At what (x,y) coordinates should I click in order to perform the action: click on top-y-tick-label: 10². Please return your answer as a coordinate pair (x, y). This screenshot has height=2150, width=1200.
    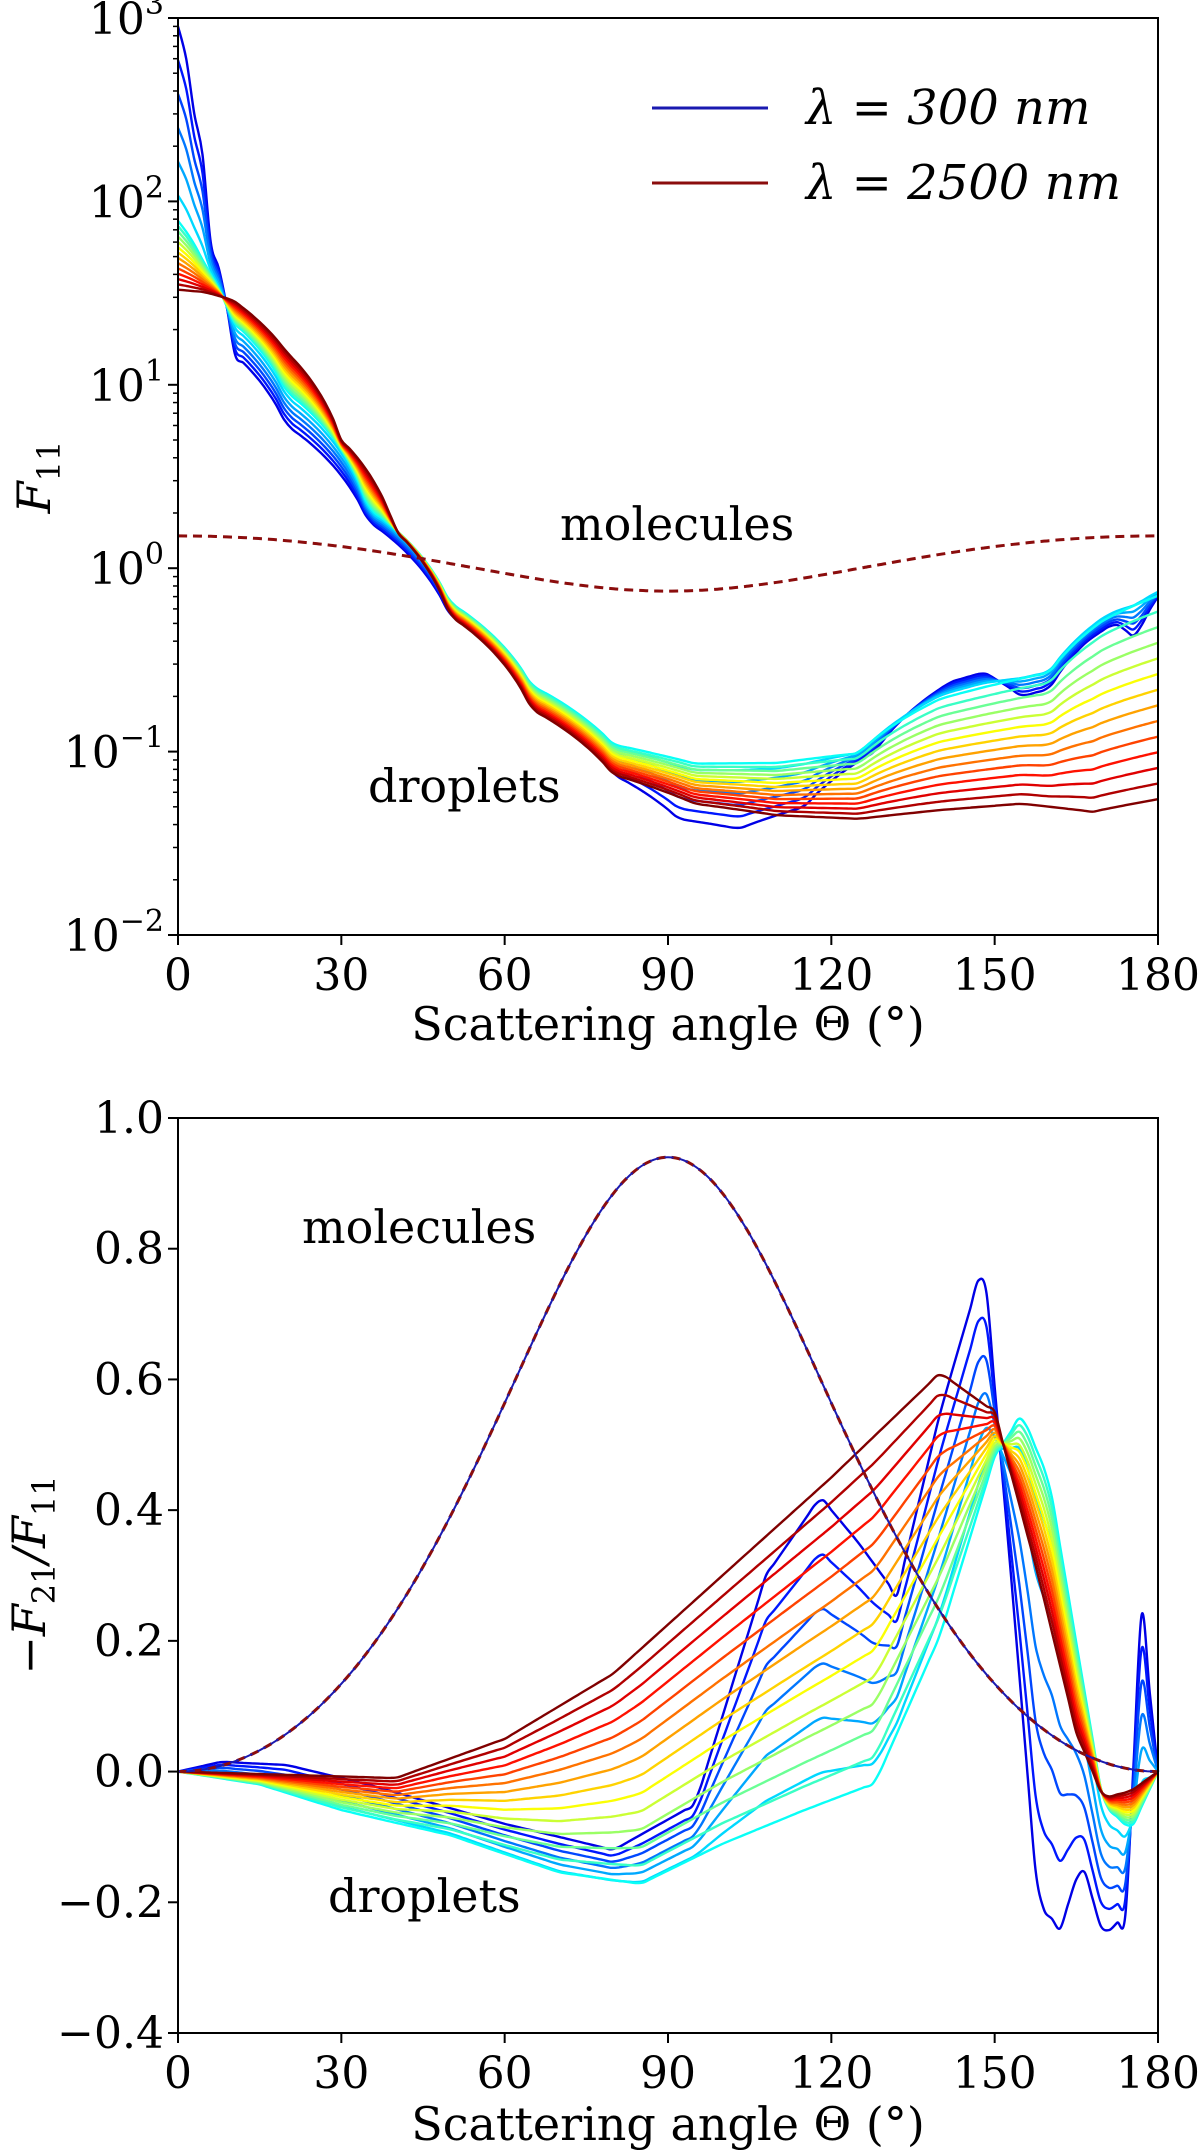
    Looking at the image, I should click on (126, 199).